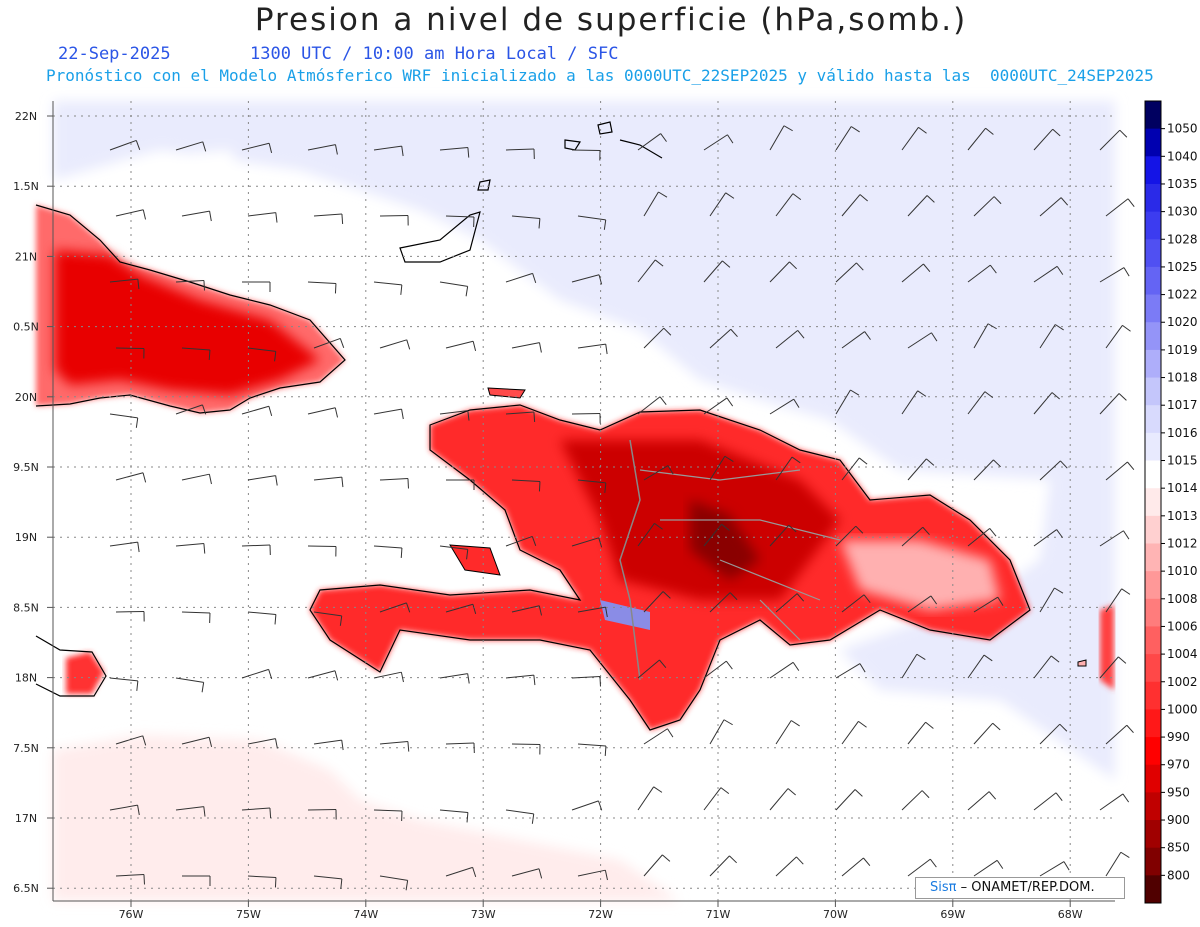 The image size is (1200, 927). I want to click on lat-label: 1.5N, so click(26, 186).